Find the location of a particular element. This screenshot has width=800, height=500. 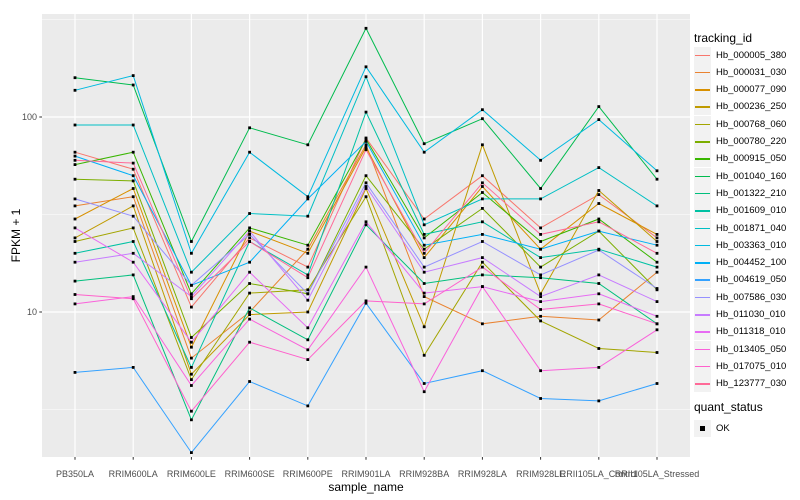

legend-item-label: Hb_001609_010 is located at coordinates (751, 211).